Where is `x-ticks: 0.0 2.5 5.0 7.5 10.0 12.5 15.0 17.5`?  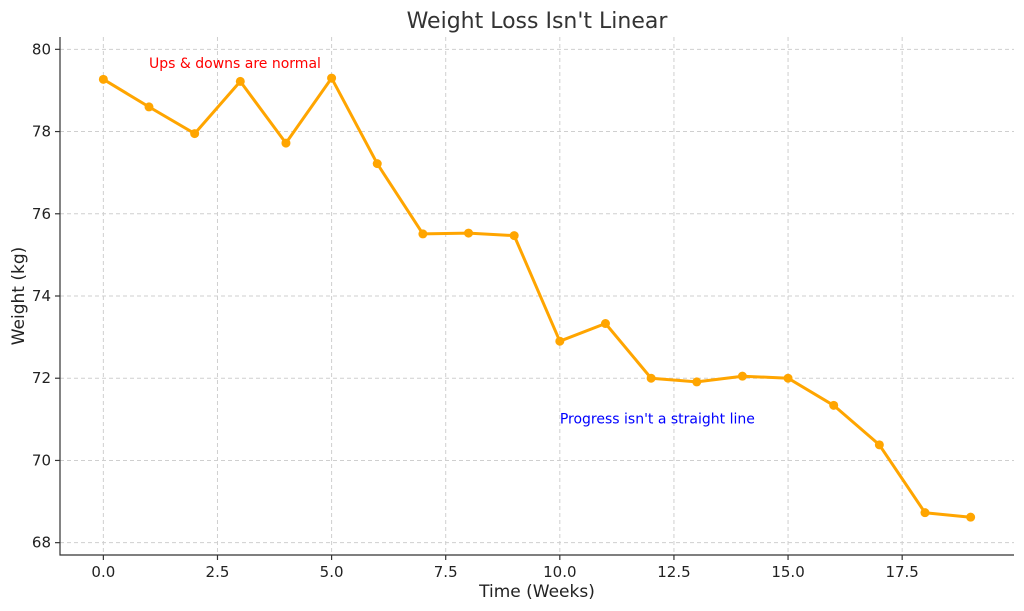 x-ticks: 0.0 2.5 5.0 7.5 10.0 12.5 15.0 17.5 is located at coordinates (505, 568).